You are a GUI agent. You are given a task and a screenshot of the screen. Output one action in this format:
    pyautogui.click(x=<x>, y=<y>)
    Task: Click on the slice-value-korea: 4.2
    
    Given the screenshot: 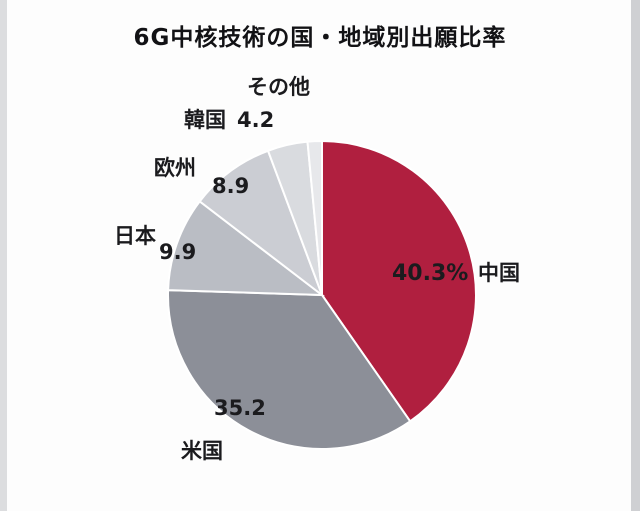 What is the action you would take?
    pyautogui.click(x=256, y=120)
    